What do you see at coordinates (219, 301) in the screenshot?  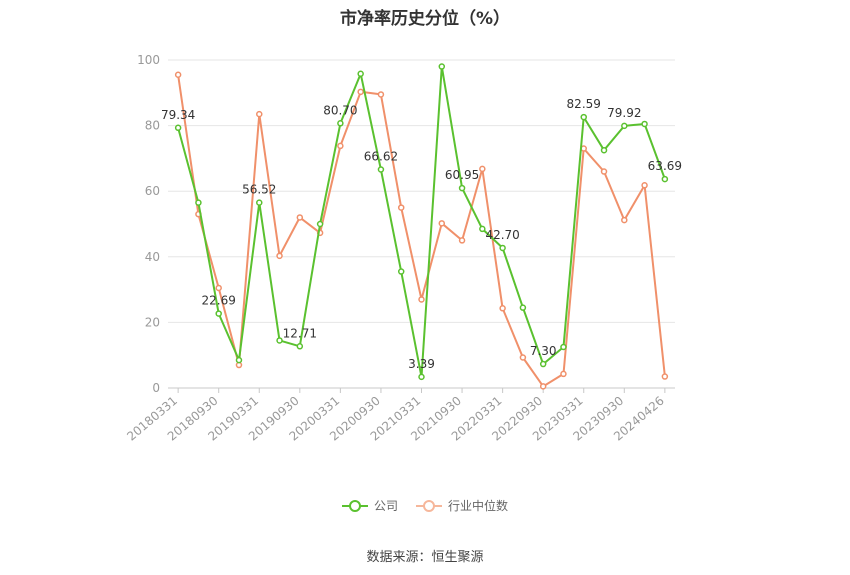 I see `data-label: 22.69` at bounding box center [219, 301].